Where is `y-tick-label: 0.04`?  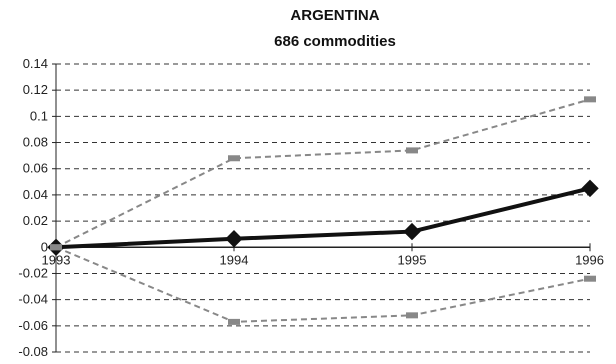 y-tick-label: 0.04 is located at coordinates (35, 194).